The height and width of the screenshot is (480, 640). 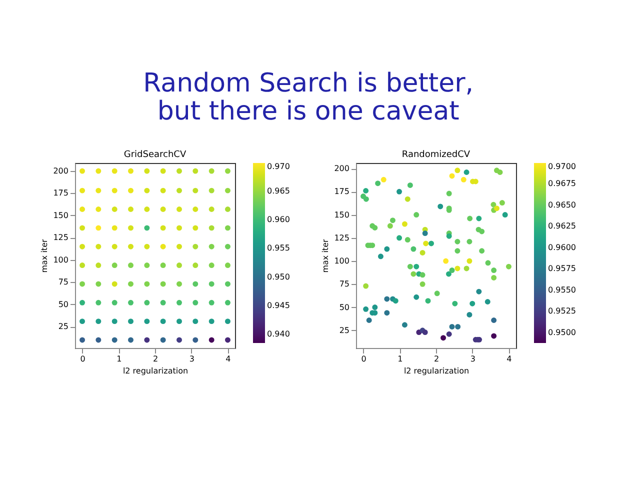 What do you see at coordinates (278, 219) in the screenshot?
I see `color-bar-label: 0.960` at bounding box center [278, 219].